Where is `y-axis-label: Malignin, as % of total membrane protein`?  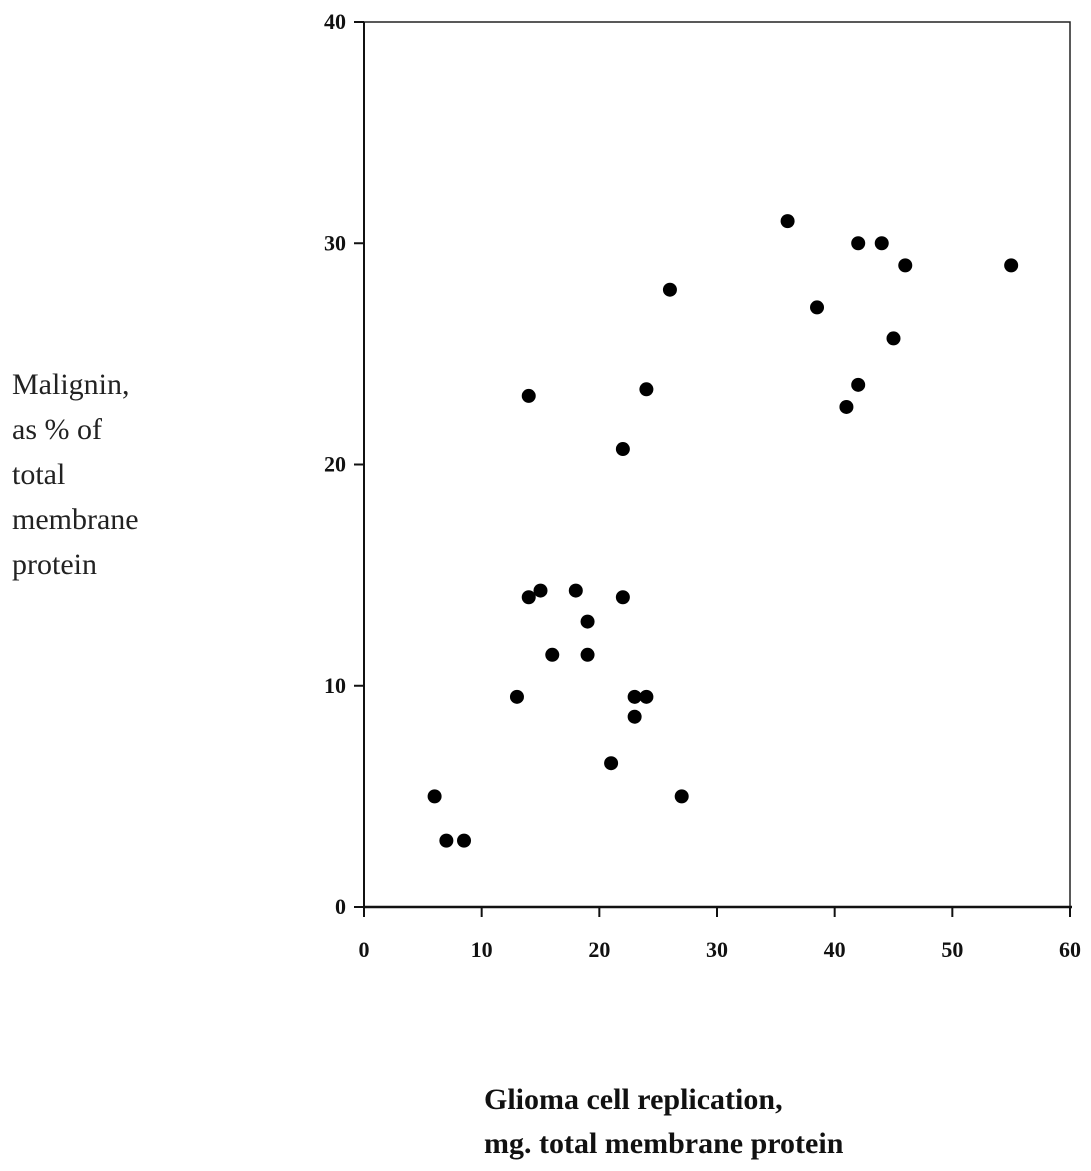 y-axis-label: Malignin, as % of total membrane protein is located at coordinates (112, 474).